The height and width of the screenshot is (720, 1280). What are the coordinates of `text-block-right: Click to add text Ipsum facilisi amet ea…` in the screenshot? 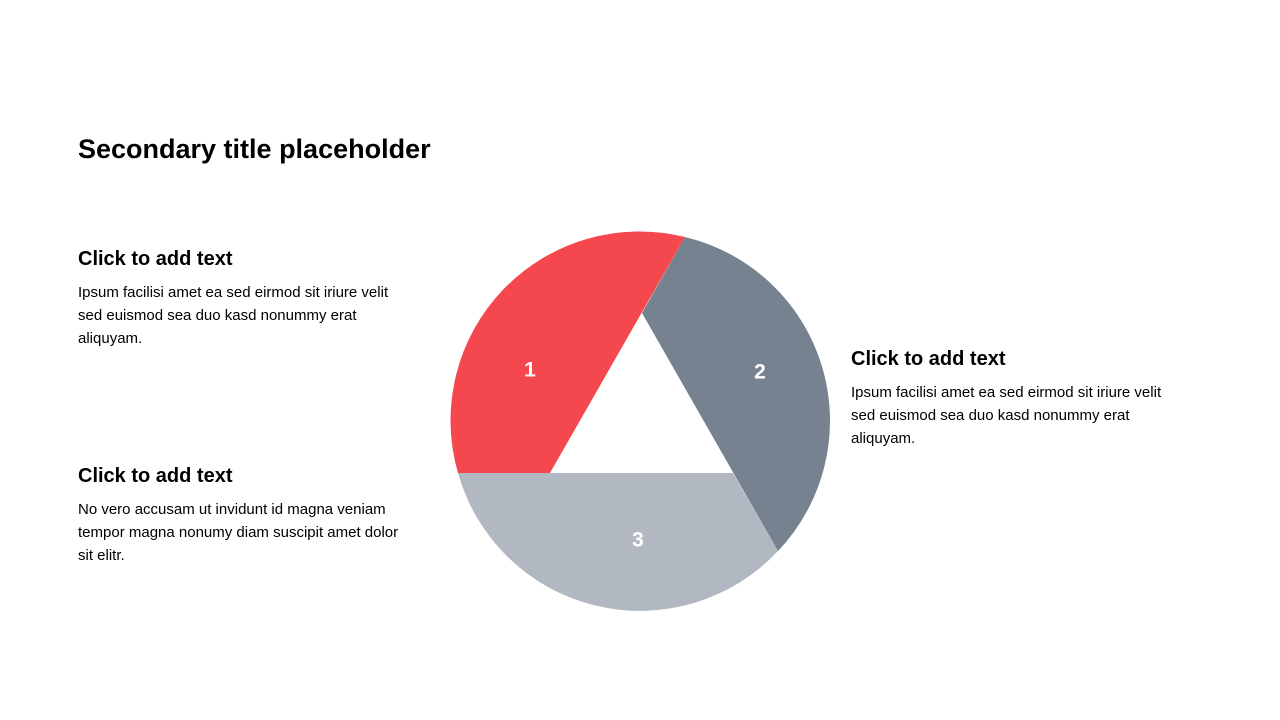 It's located at (1021, 398).